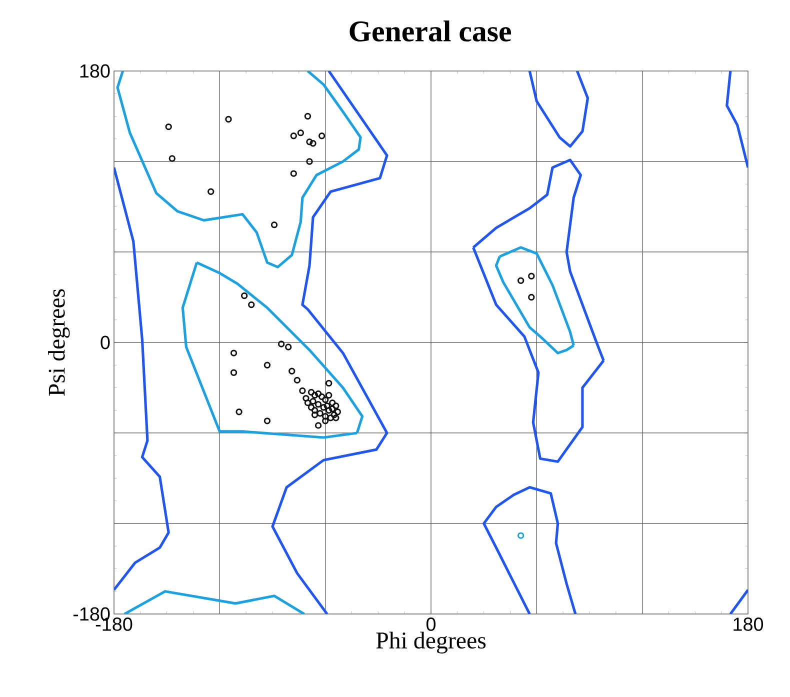  Describe the element at coordinates (749, 624) in the screenshot. I see `x-tick-label: 180` at that location.